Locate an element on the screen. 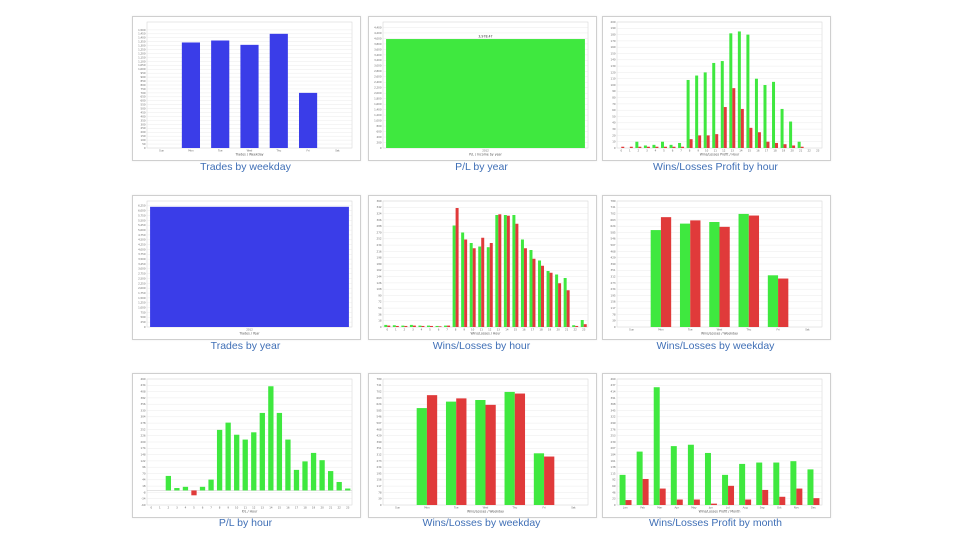  x-tick-label: Jan is located at coordinates (625, 508).